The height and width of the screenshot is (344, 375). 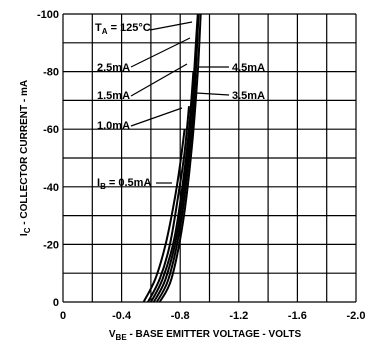 I want to click on series-curve-3-5ma, so click(x=177, y=158).